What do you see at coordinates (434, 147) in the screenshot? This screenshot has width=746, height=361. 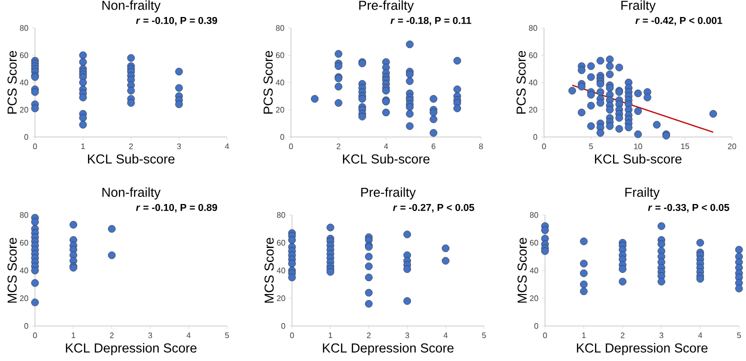 I see `x-tick-label: 6` at bounding box center [434, 147].